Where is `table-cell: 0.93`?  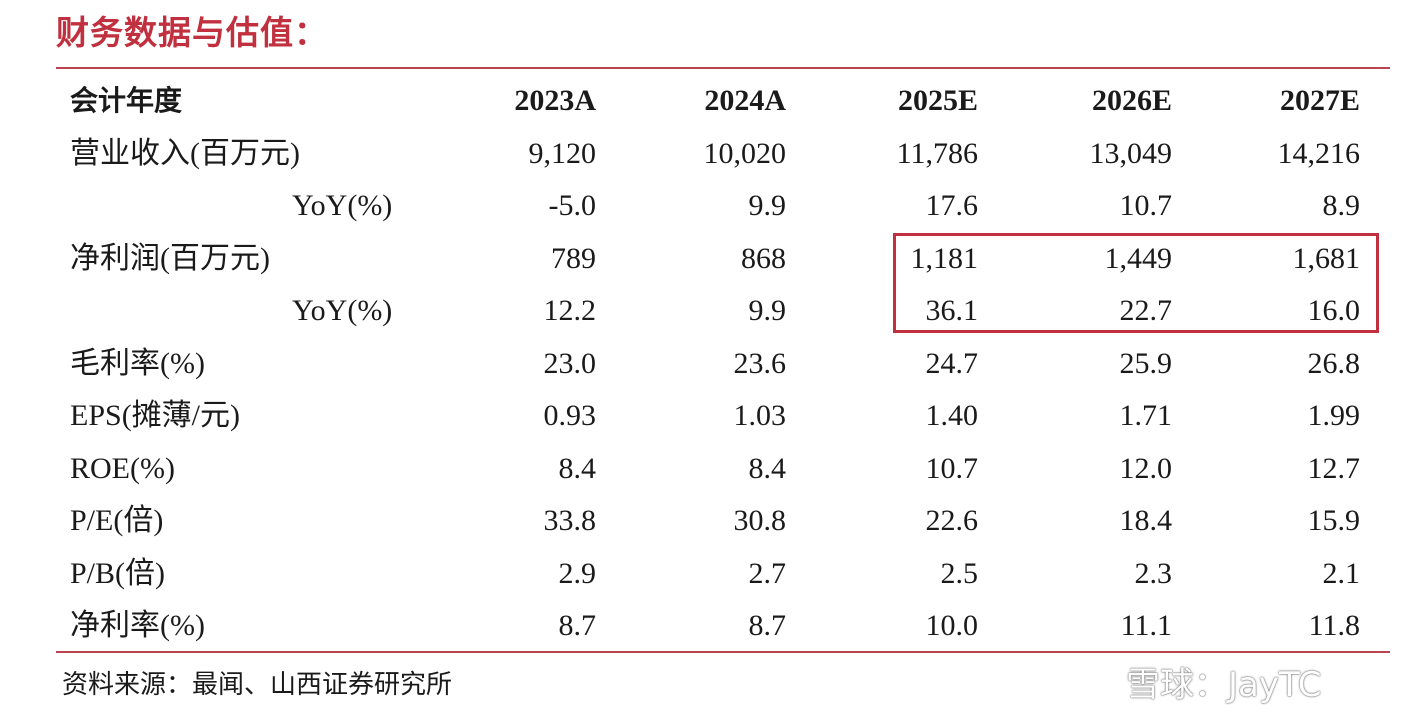
table-cell: 0.93 is located at coordinates (570, 415).